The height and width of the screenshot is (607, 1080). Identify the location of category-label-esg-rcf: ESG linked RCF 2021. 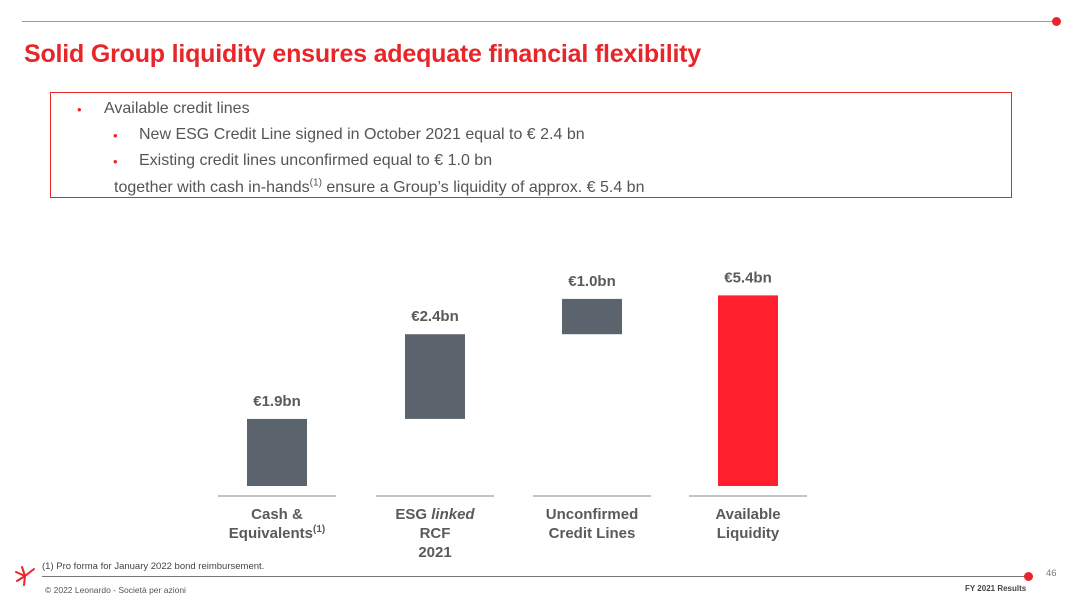
(435, 533).